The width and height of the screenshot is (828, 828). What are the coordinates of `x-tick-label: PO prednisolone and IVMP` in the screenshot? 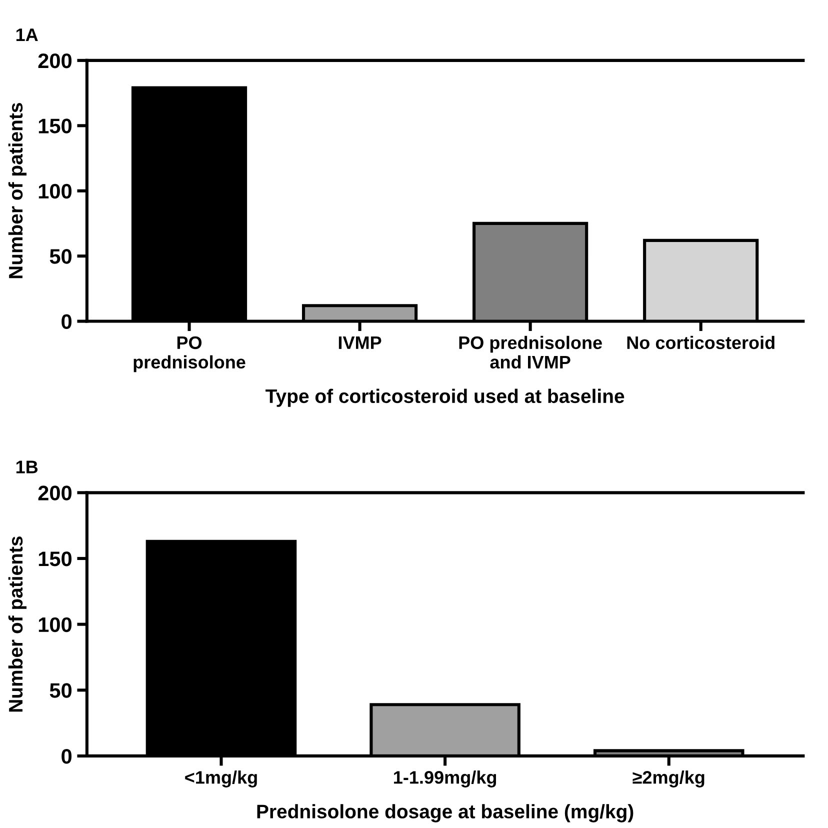 It's located at (530, 352).